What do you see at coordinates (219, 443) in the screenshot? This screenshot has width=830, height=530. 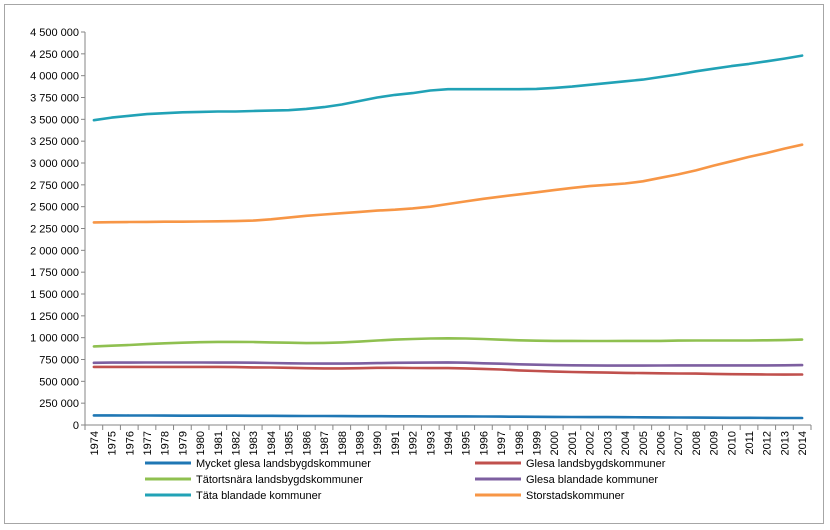 I see `x-tick-label: 1981` at bounding box center [219, 443].